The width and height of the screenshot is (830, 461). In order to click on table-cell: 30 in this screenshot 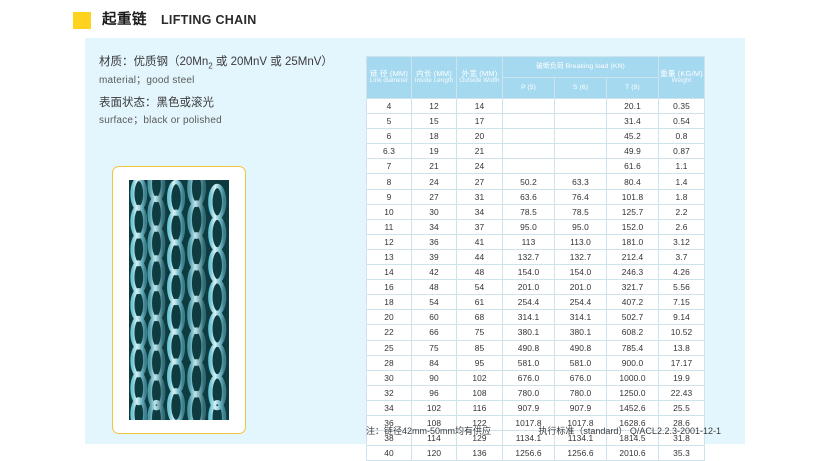, I will do `click(434, 211)`.